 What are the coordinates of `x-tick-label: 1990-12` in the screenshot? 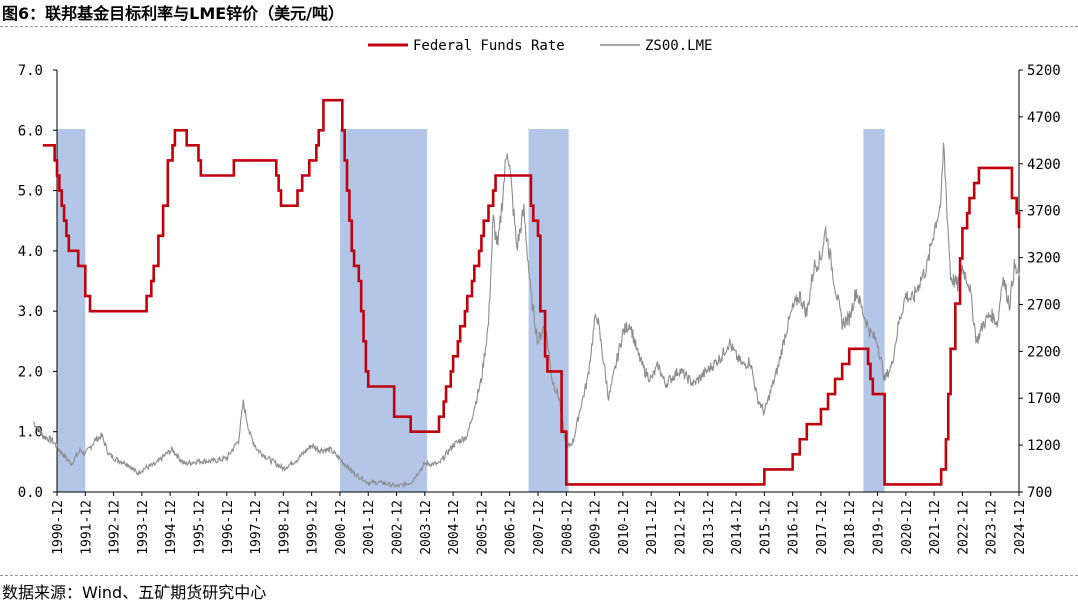 It's located at (58, 527).